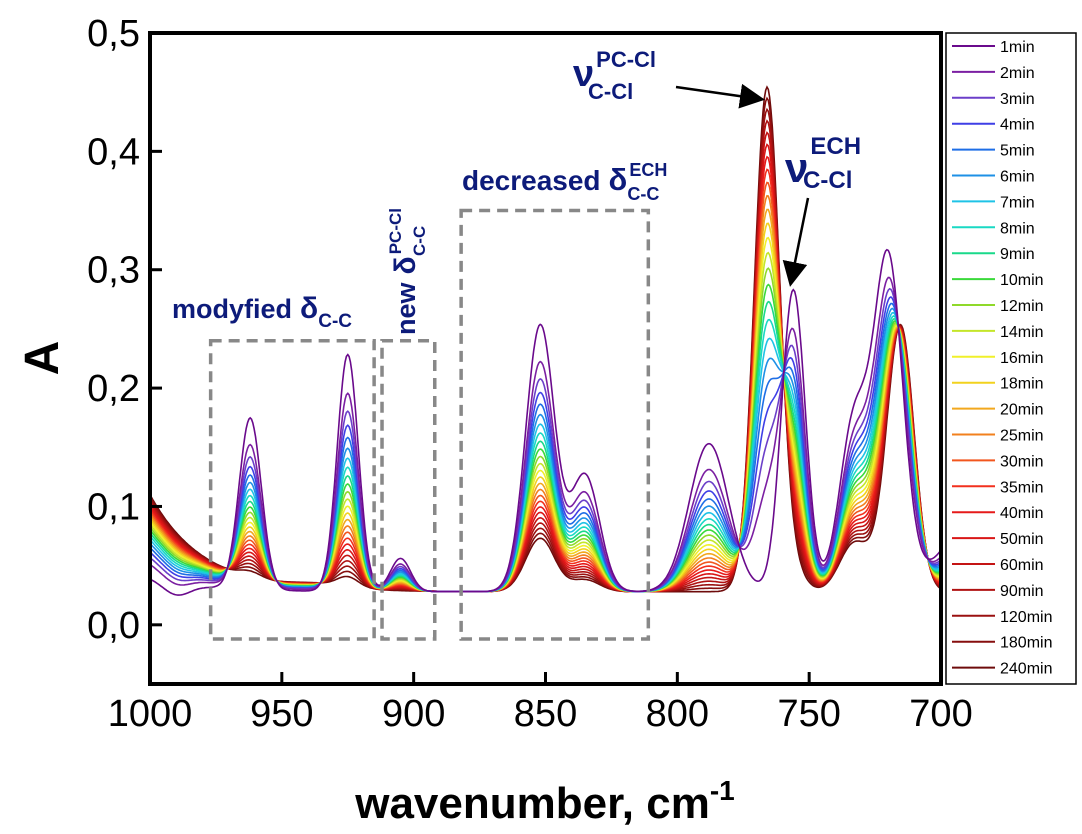 The height and width of the screenshot is (834, 1082). What do you see at coordinates (1022, 591) in the screenshot?
I see `legend-label: 90min` at bounding box center [1022, 591].